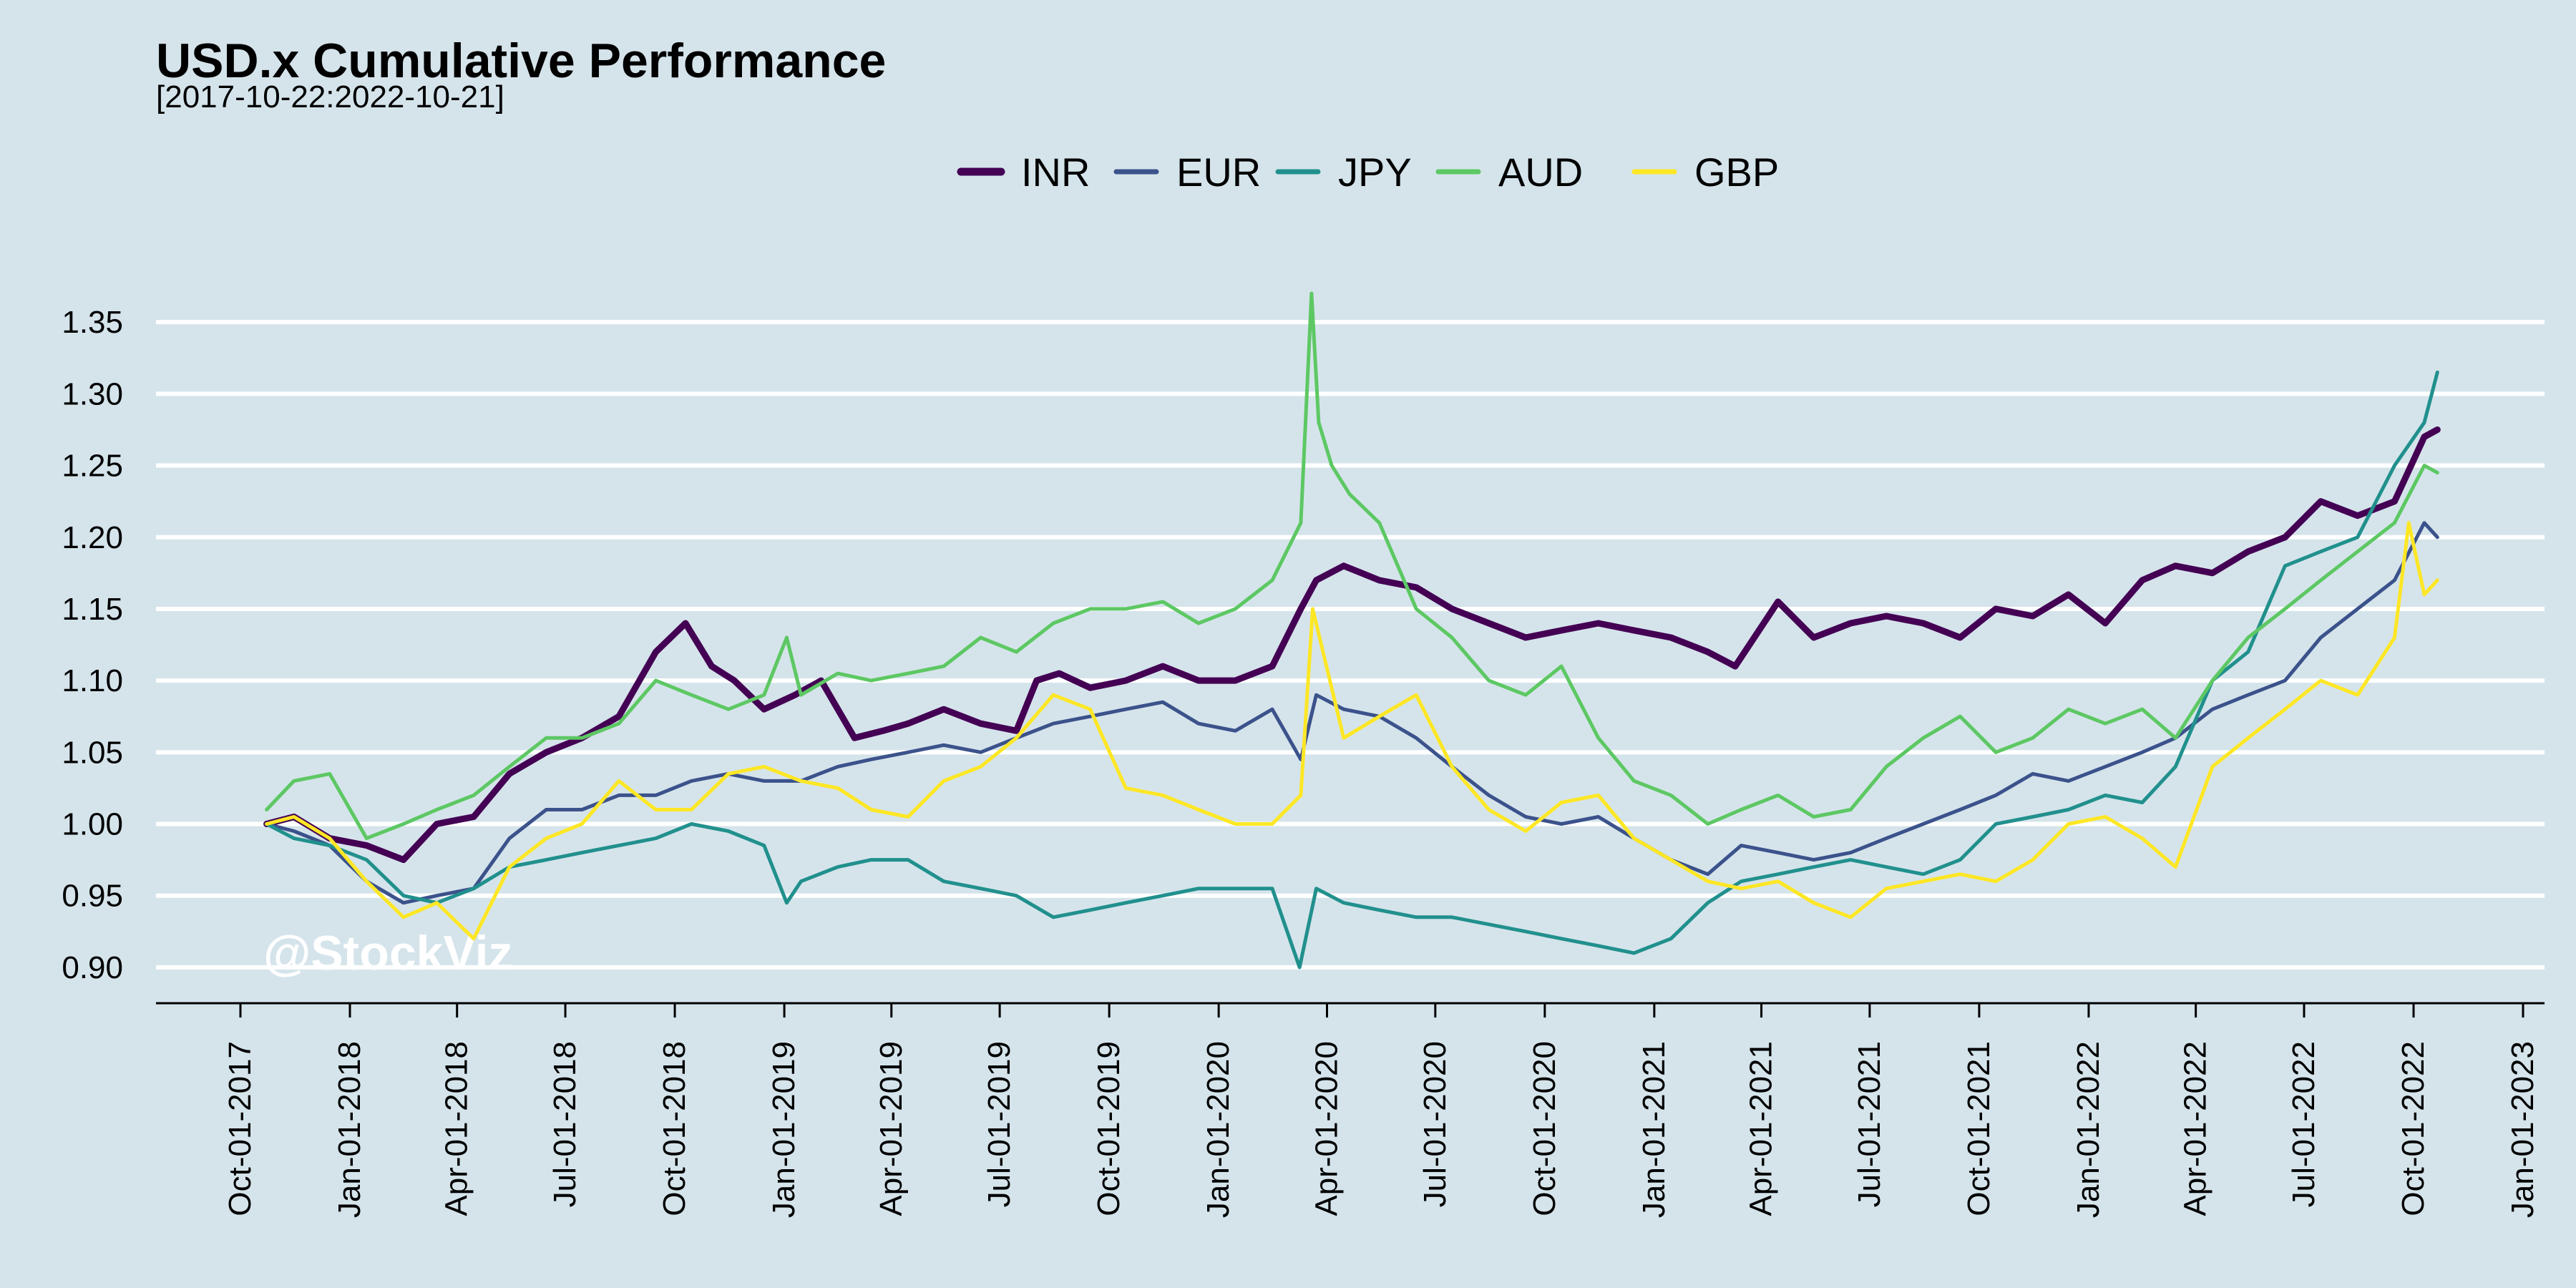 The image size is (2576, 1288). What do you see at coordinates (92, 645) in the screenshot?
I see `y-axis-ticks: 0.90 0.95 1.00 1.05 1.10 1.15 1.20 1.25 1.30 1.35` at bounding box center [92, 645].